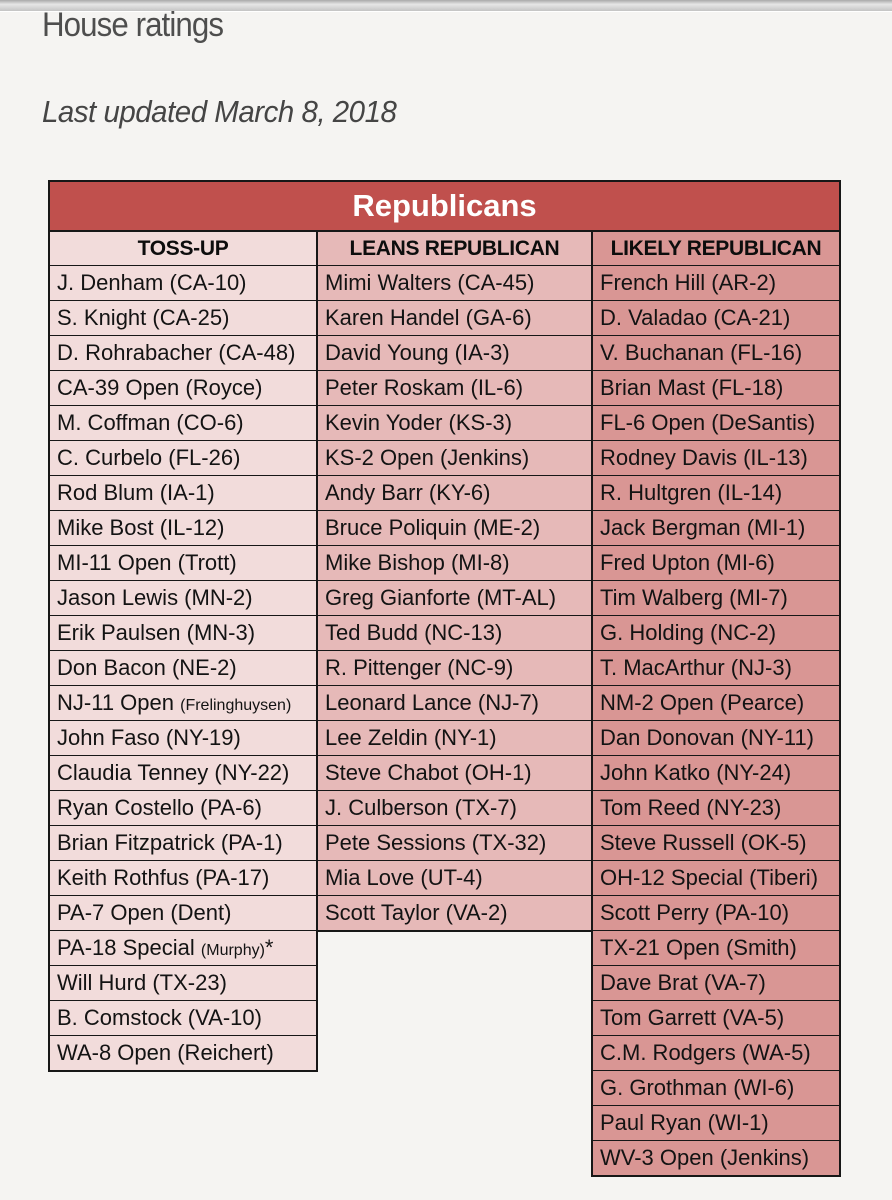 The height and width of the screenshot is (1200, 892). Describe the element at coordinates (454, 807) in the screenshot. I see `table-cell: J. Culberson (TX-7)` at that location.